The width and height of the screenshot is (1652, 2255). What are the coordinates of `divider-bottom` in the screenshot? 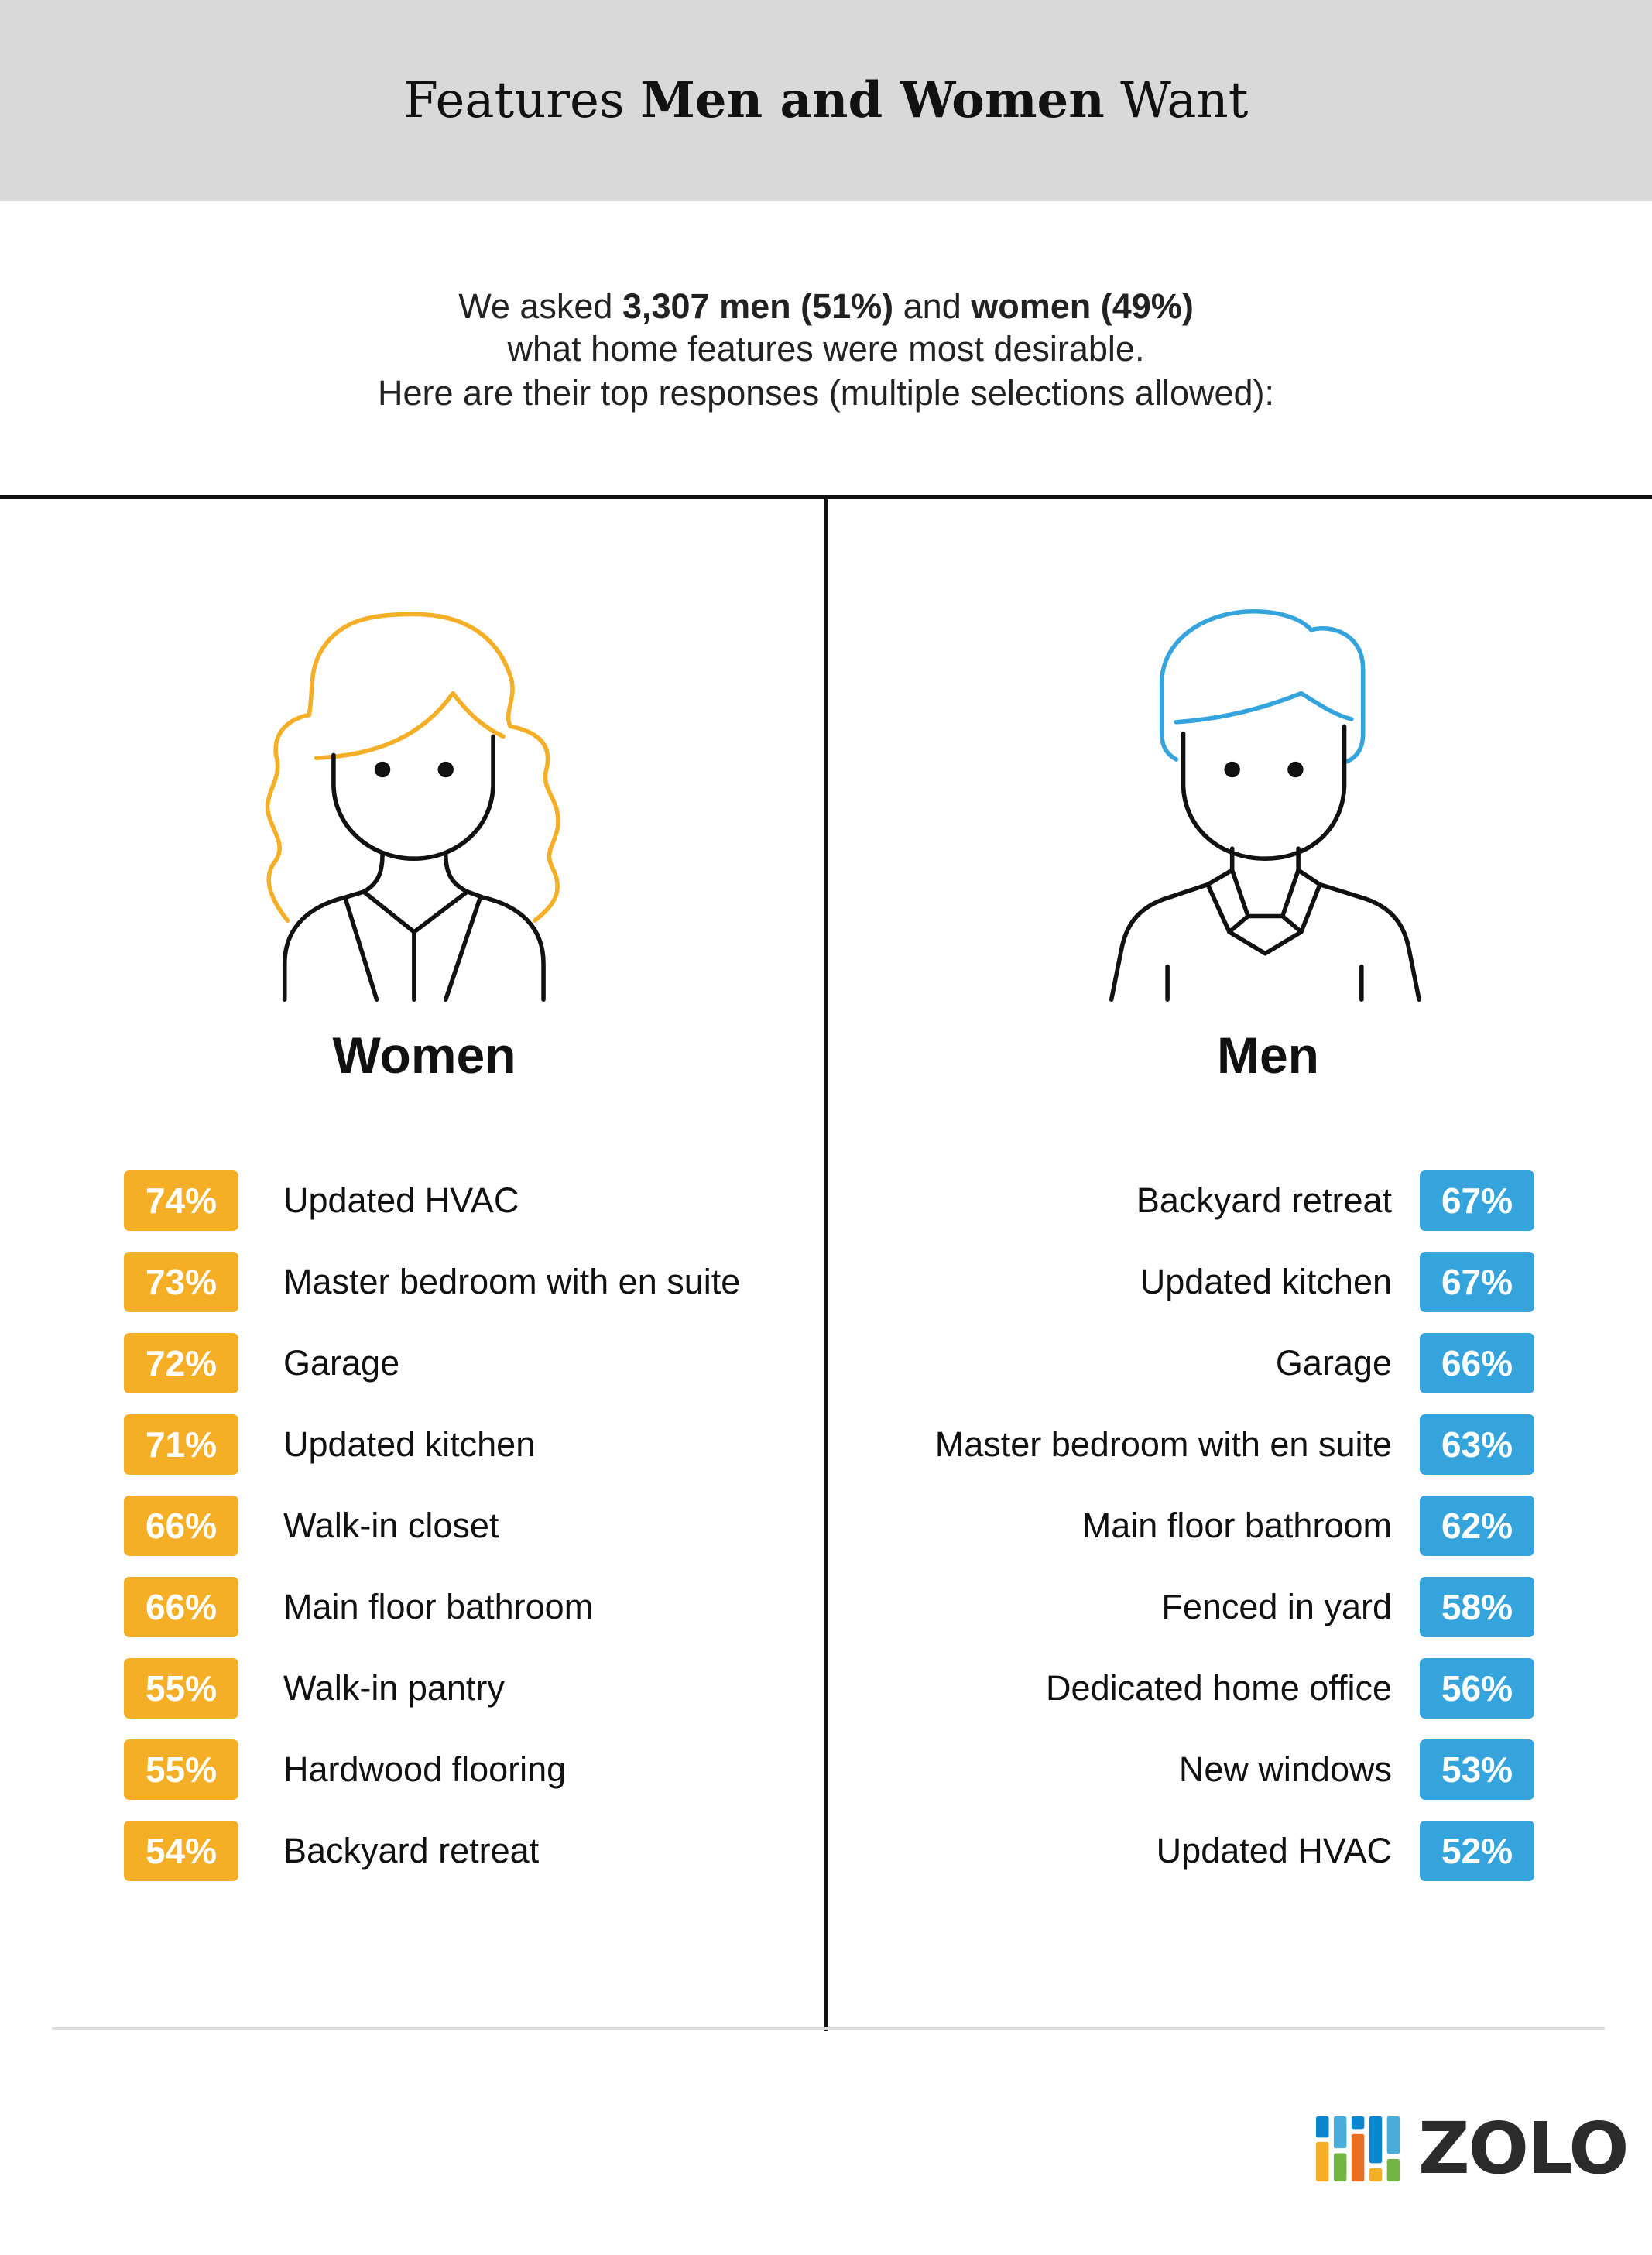 It's located at (828, 2028).